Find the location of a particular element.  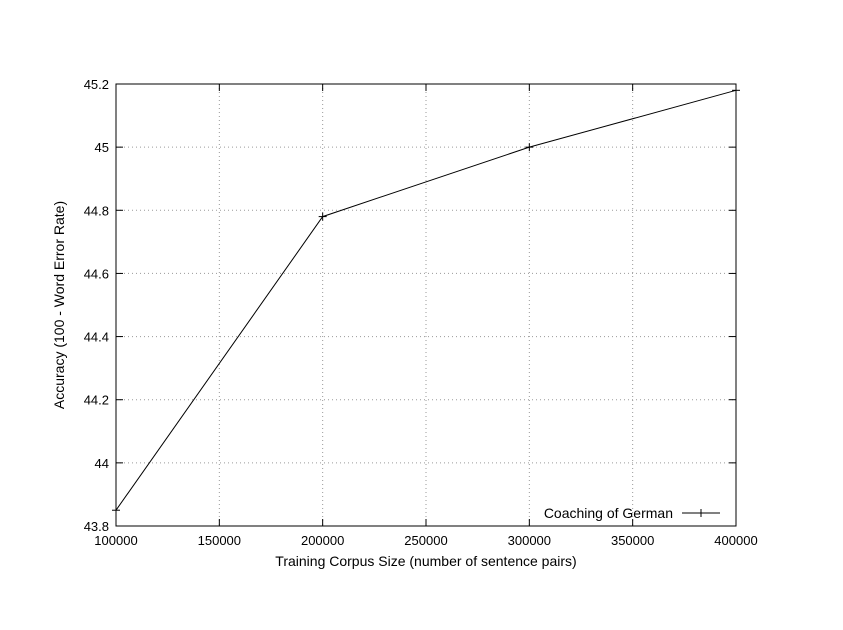

y-tick-label: 43.8 is located at coordinates (96, 526).